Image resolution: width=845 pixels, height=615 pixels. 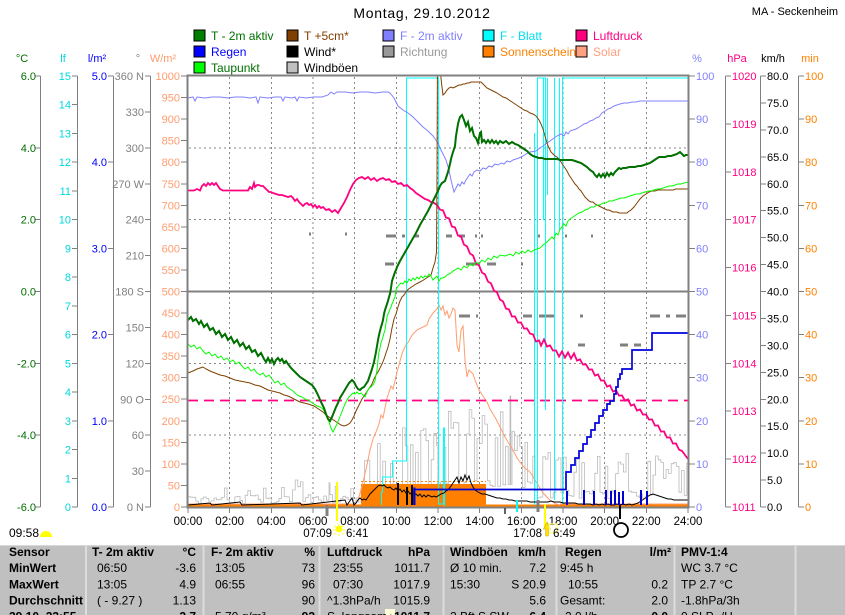 What do you see at coordinates (537, 568) in the screenshot?
I see `svg-text: 7.2` at bounding box center [537, 568].